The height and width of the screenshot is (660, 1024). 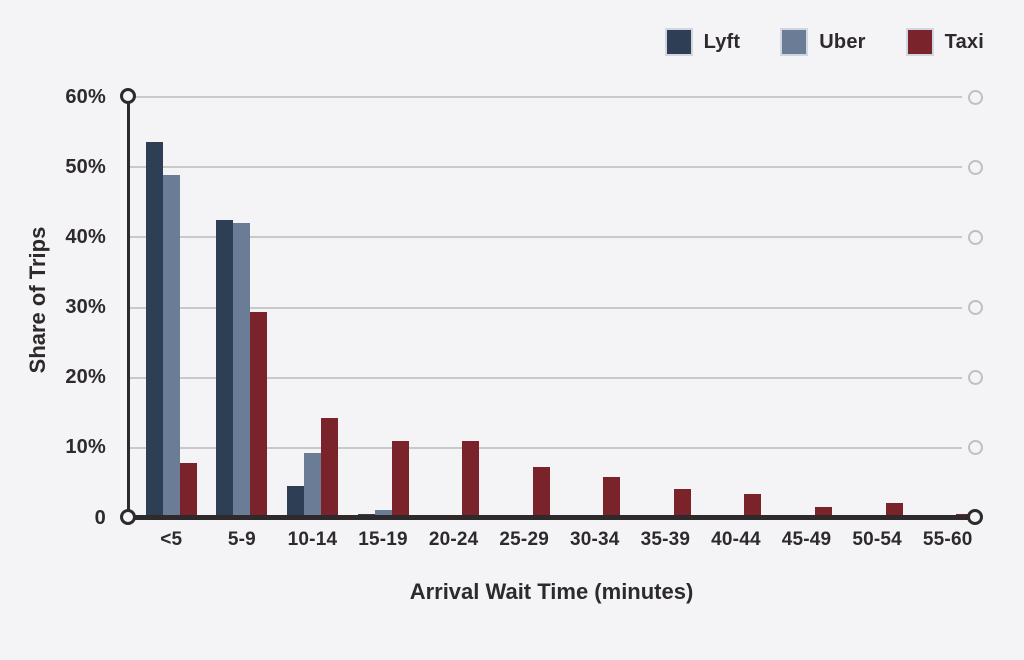 What do you see at coordinates (241, 539) in the screenshot?
I see `x-tick-label: 5-9` at bounding box center [241, 539].